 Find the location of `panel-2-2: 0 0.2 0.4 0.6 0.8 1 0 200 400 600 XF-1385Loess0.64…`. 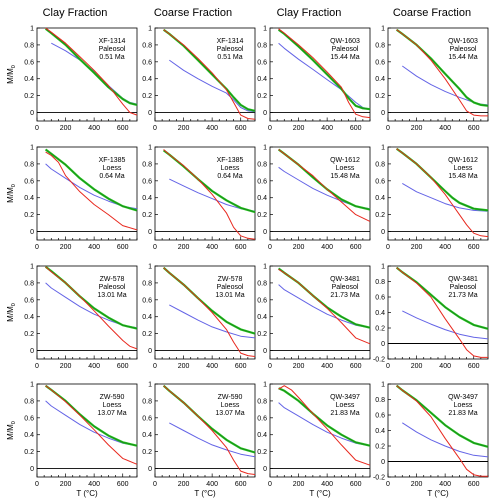

panel-2-2: 0 0.2 0.4 0.6 0.8 1 0 200 400 600 XF-1385Loess0.64… is located at coordinates (199, 198).